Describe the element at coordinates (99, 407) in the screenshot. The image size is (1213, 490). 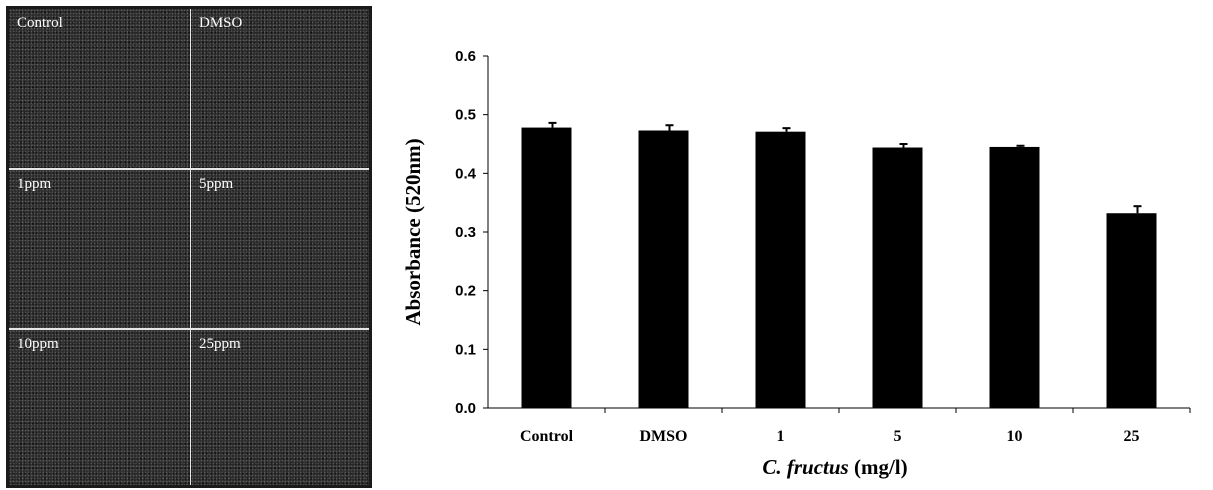
I see `micrograph-10ppm: 10ppm` at that location.